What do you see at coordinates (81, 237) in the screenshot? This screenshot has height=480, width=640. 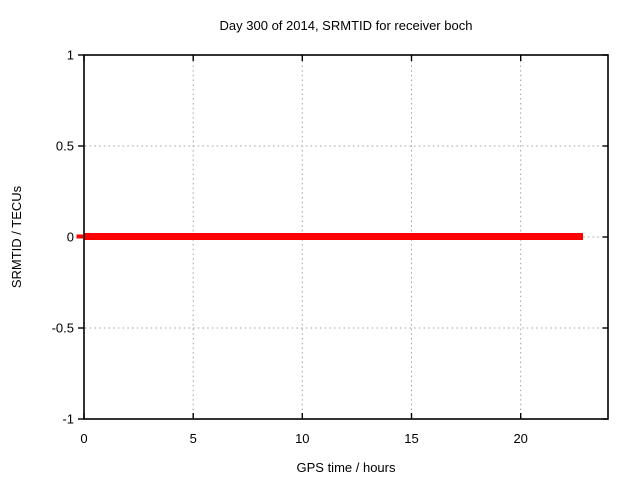 I see `y-axis-ticks-left` at bounding box center [81, 237].